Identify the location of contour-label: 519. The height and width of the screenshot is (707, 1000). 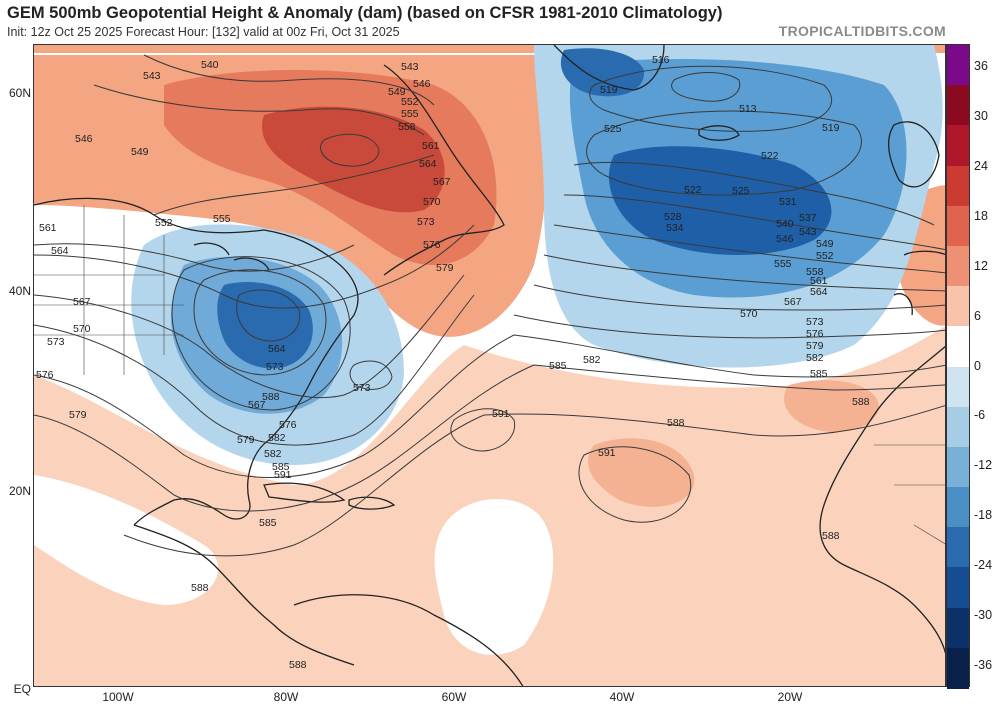
(609, 90).